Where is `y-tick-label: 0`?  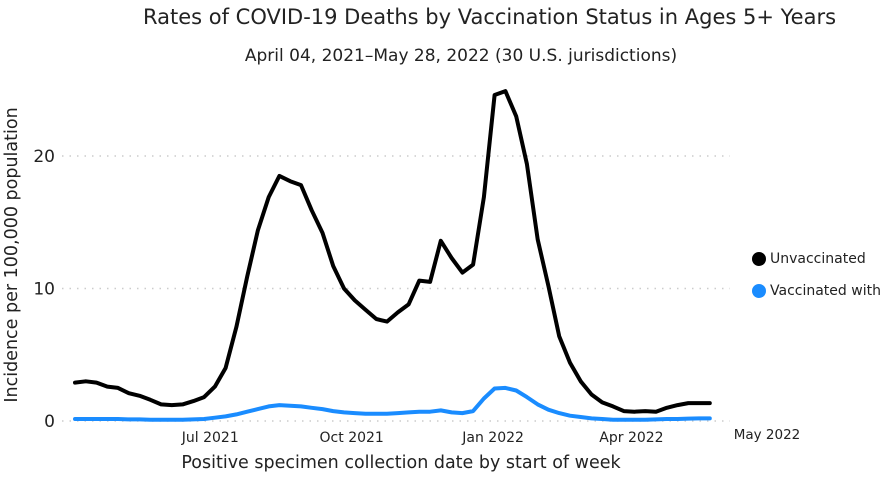 y-tick-label: 0 is located at coordinates (49, 422).